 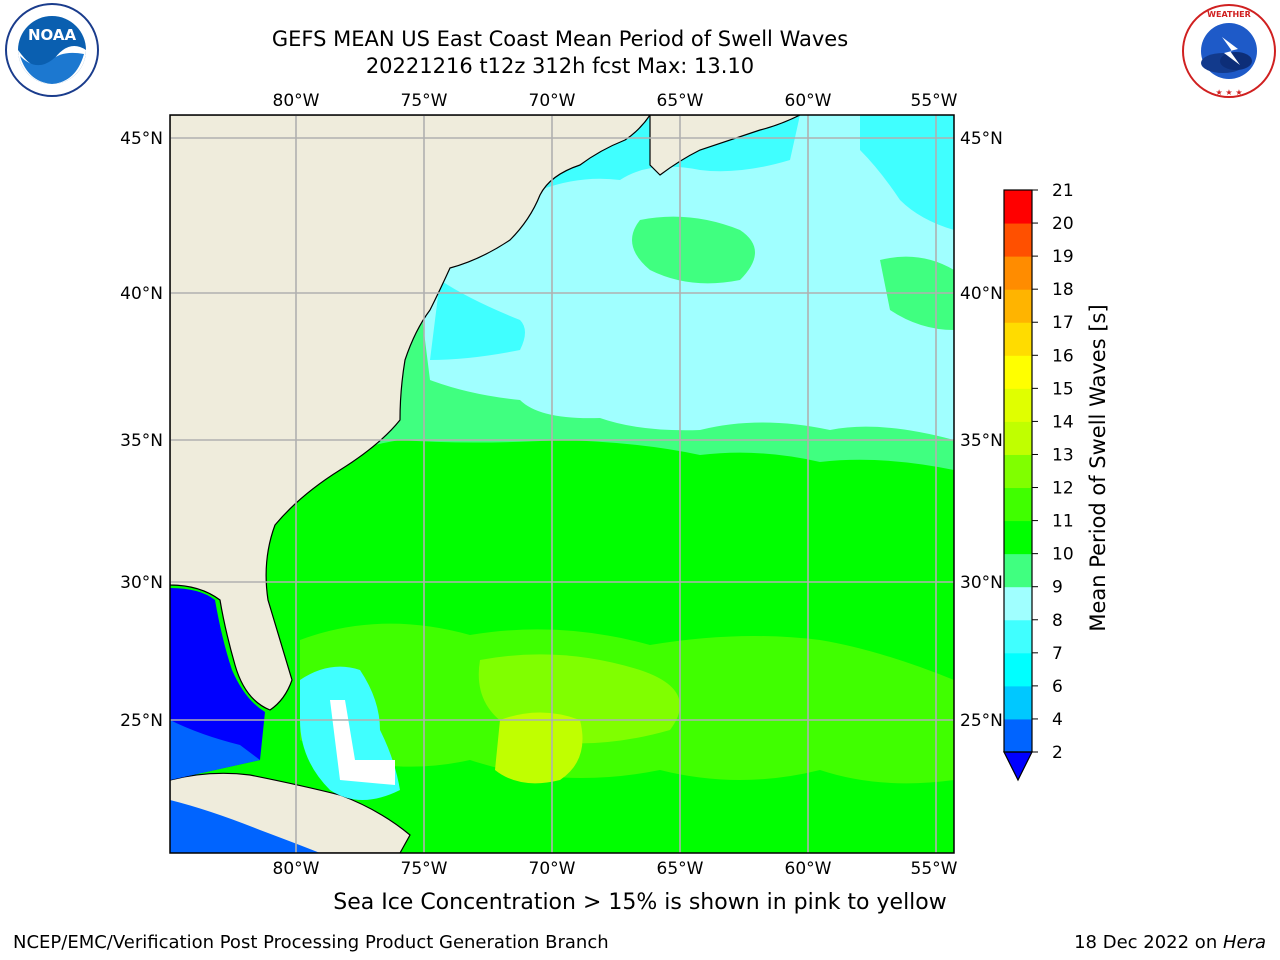 What do you see at coordinates (1057, 621) in the screenshot?
I see `colorbar-tick-label: 8` at bounding box center [1057, 621].